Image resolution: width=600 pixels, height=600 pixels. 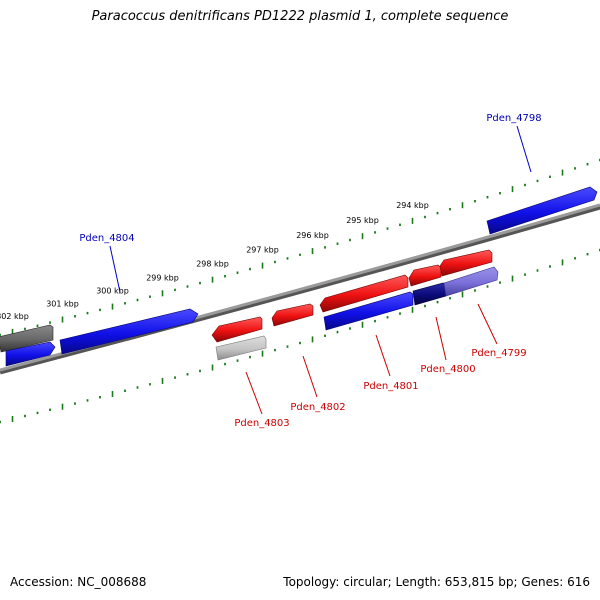 What do you see at coordinates (62, 304) in the screenshot?
I see `kbp-tick-label: 301 kbp` at bounding box center [62, 304].